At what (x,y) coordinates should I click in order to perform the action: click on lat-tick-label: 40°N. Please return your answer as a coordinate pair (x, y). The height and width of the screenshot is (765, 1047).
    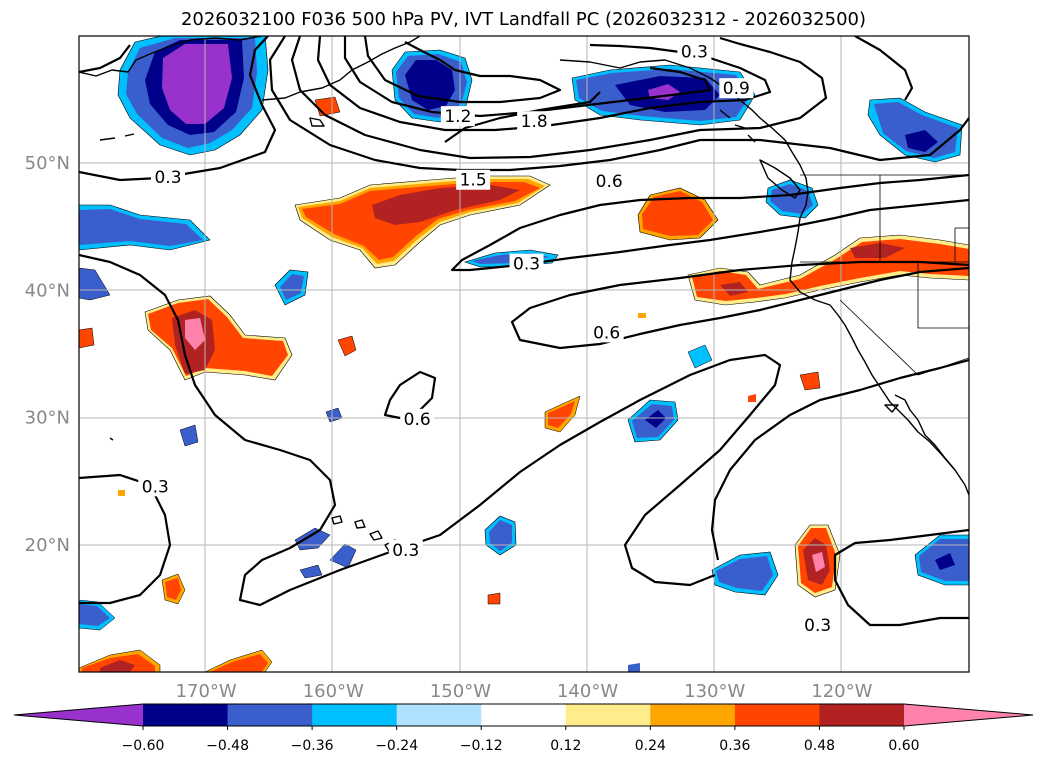
    Looking at the image, I should click on (47, 290).